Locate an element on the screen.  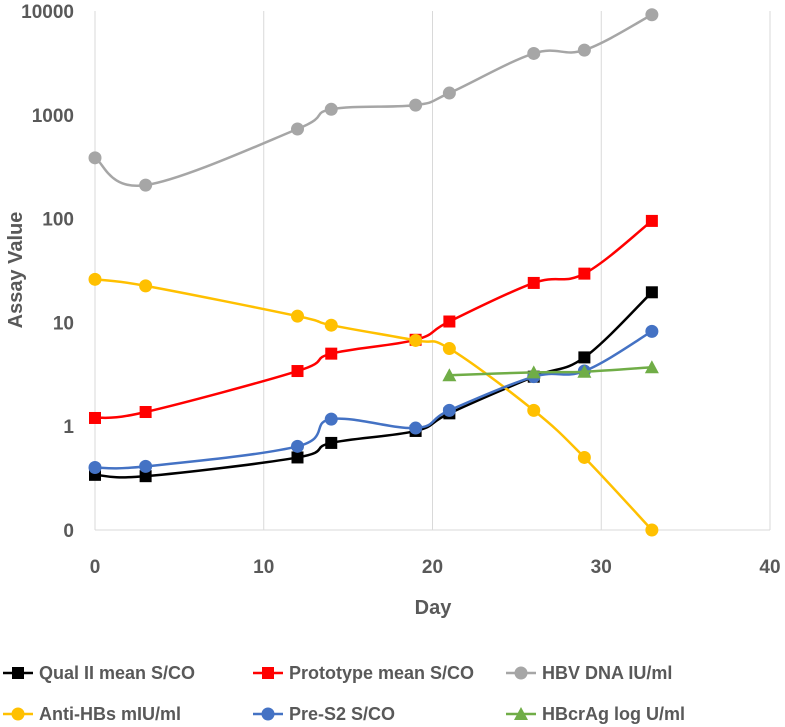
legend-label: Prototype mean S/CO is located at coordinates (381, 673).